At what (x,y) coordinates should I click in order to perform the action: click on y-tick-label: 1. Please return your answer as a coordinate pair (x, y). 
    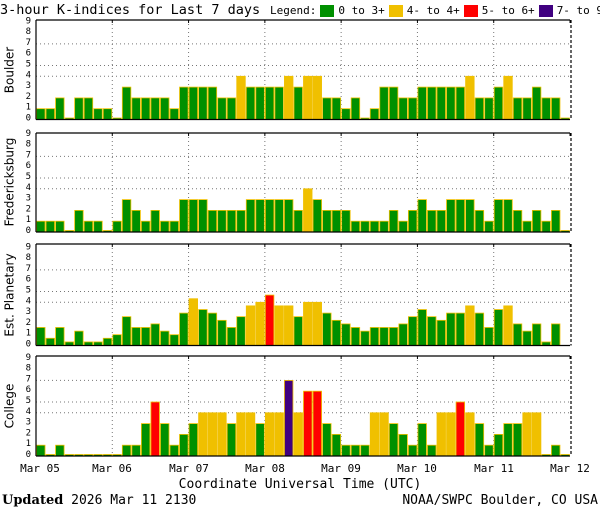
    Looking at the image, I should click on (28, 220).